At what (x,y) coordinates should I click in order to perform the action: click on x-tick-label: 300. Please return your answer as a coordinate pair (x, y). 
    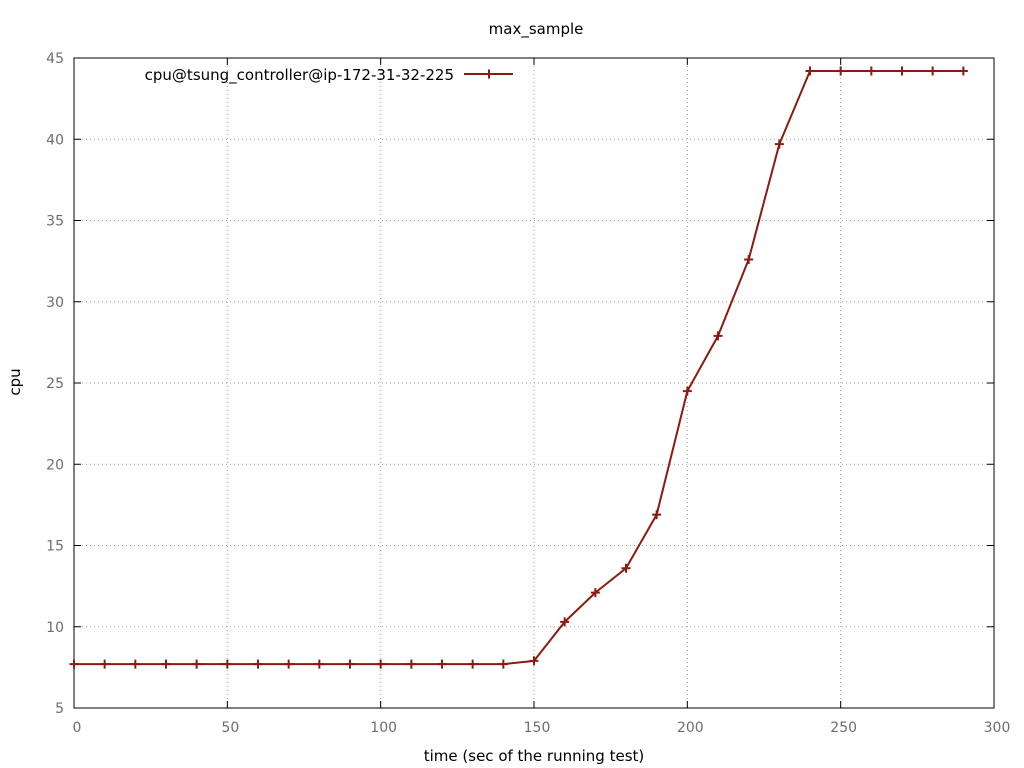
    Looking at the image, I should click on (997, 728).